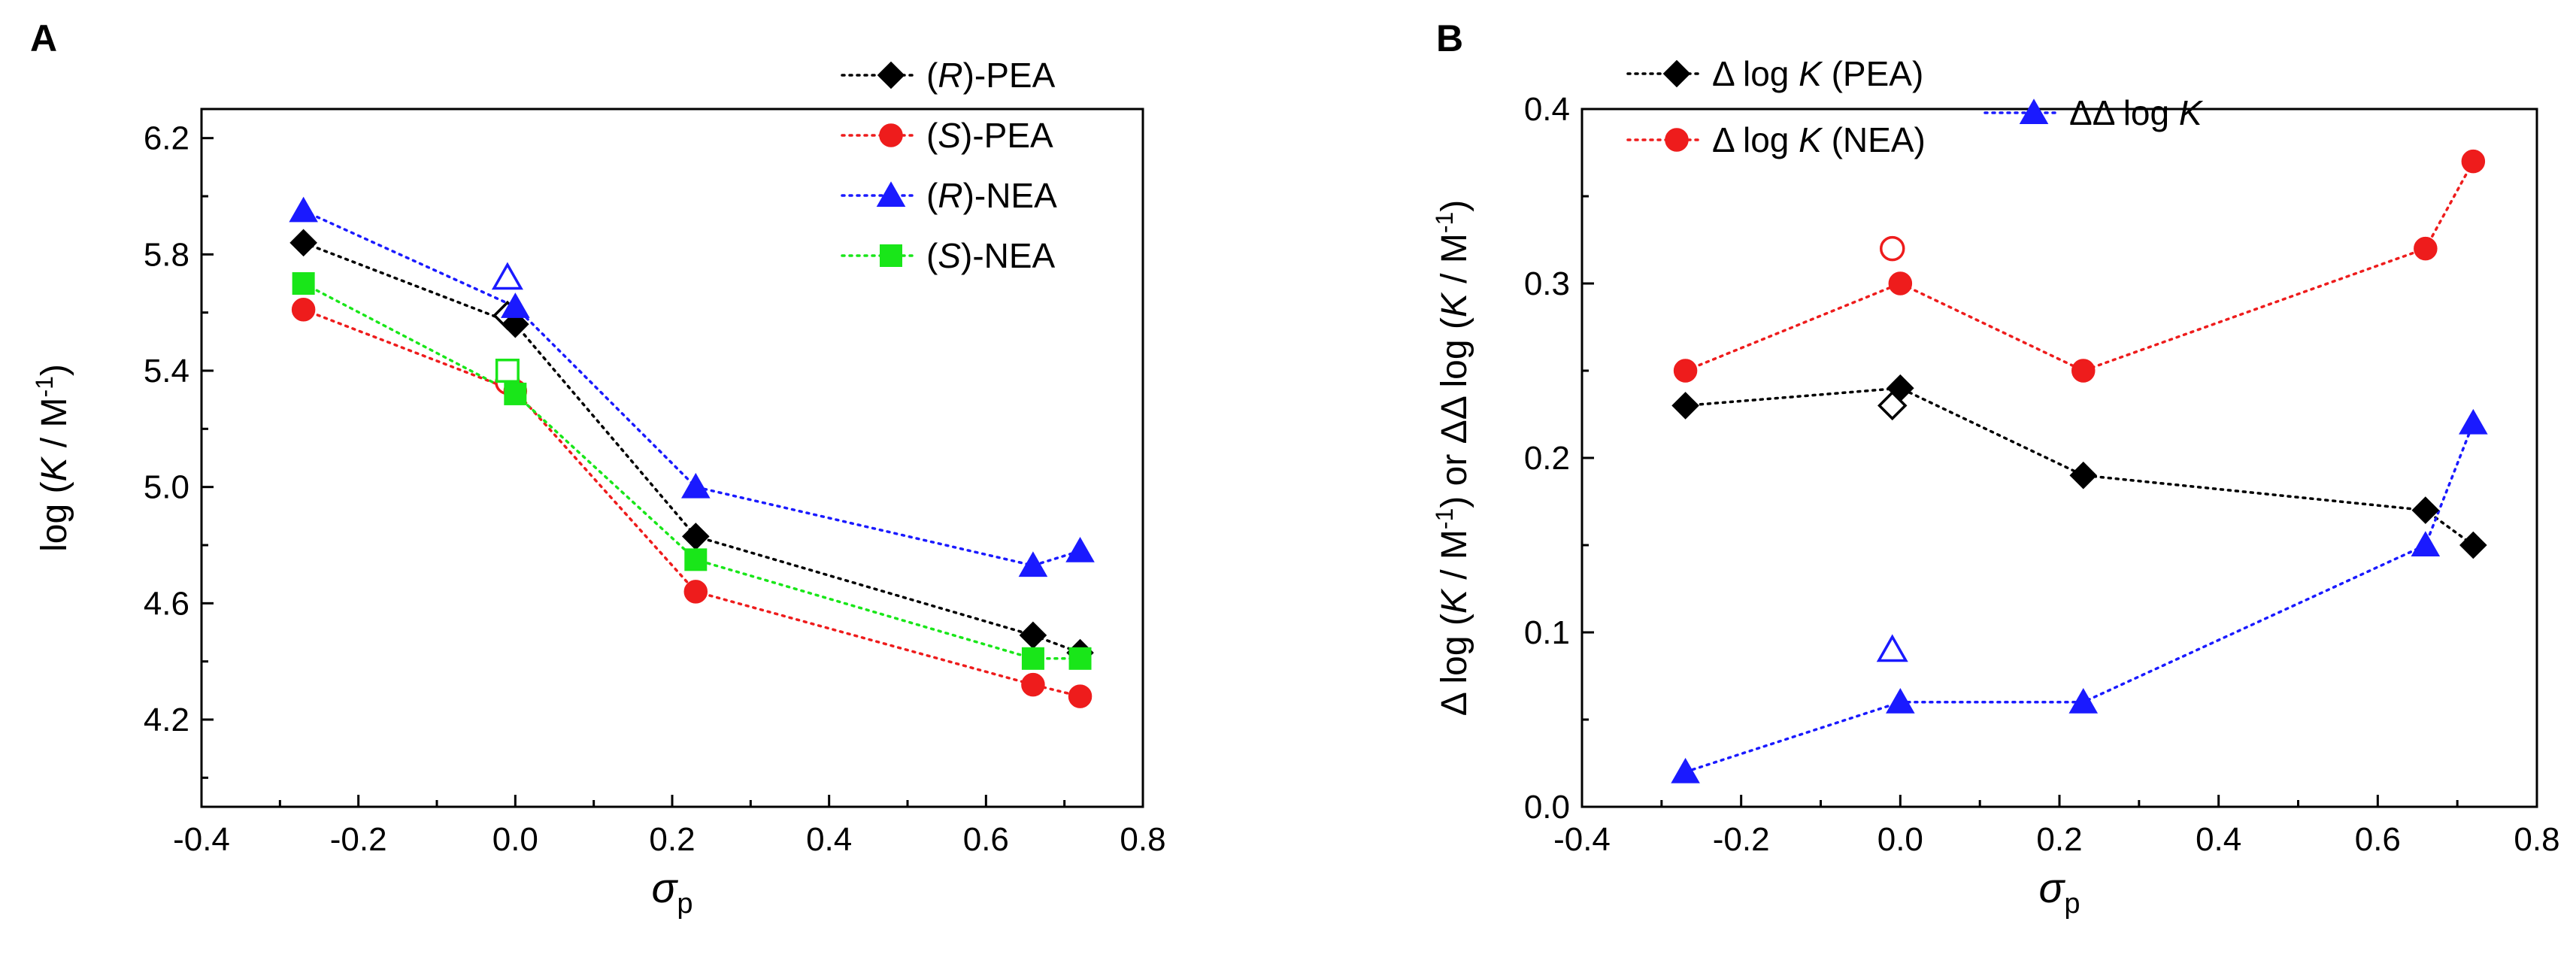 This screenshot has width=2576, height=979. I want to click on panel-b-legend-label: ΔΔ log K, so click(2136, 113).